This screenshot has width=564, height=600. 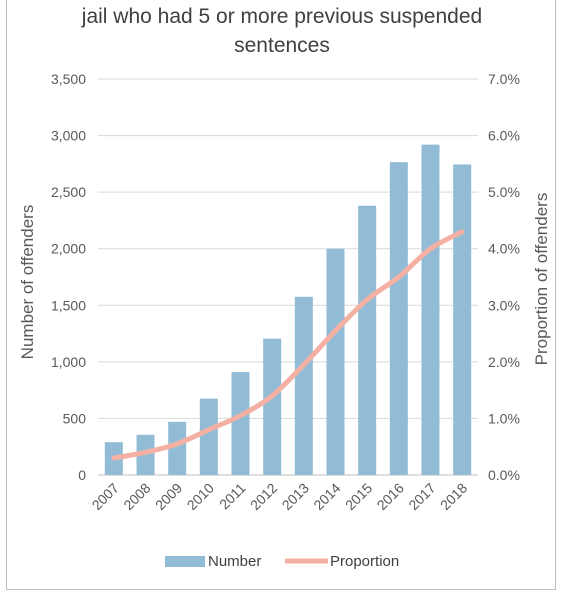 I want to click on y2-tick-label: 1.0%, so click(x=504, y=418).